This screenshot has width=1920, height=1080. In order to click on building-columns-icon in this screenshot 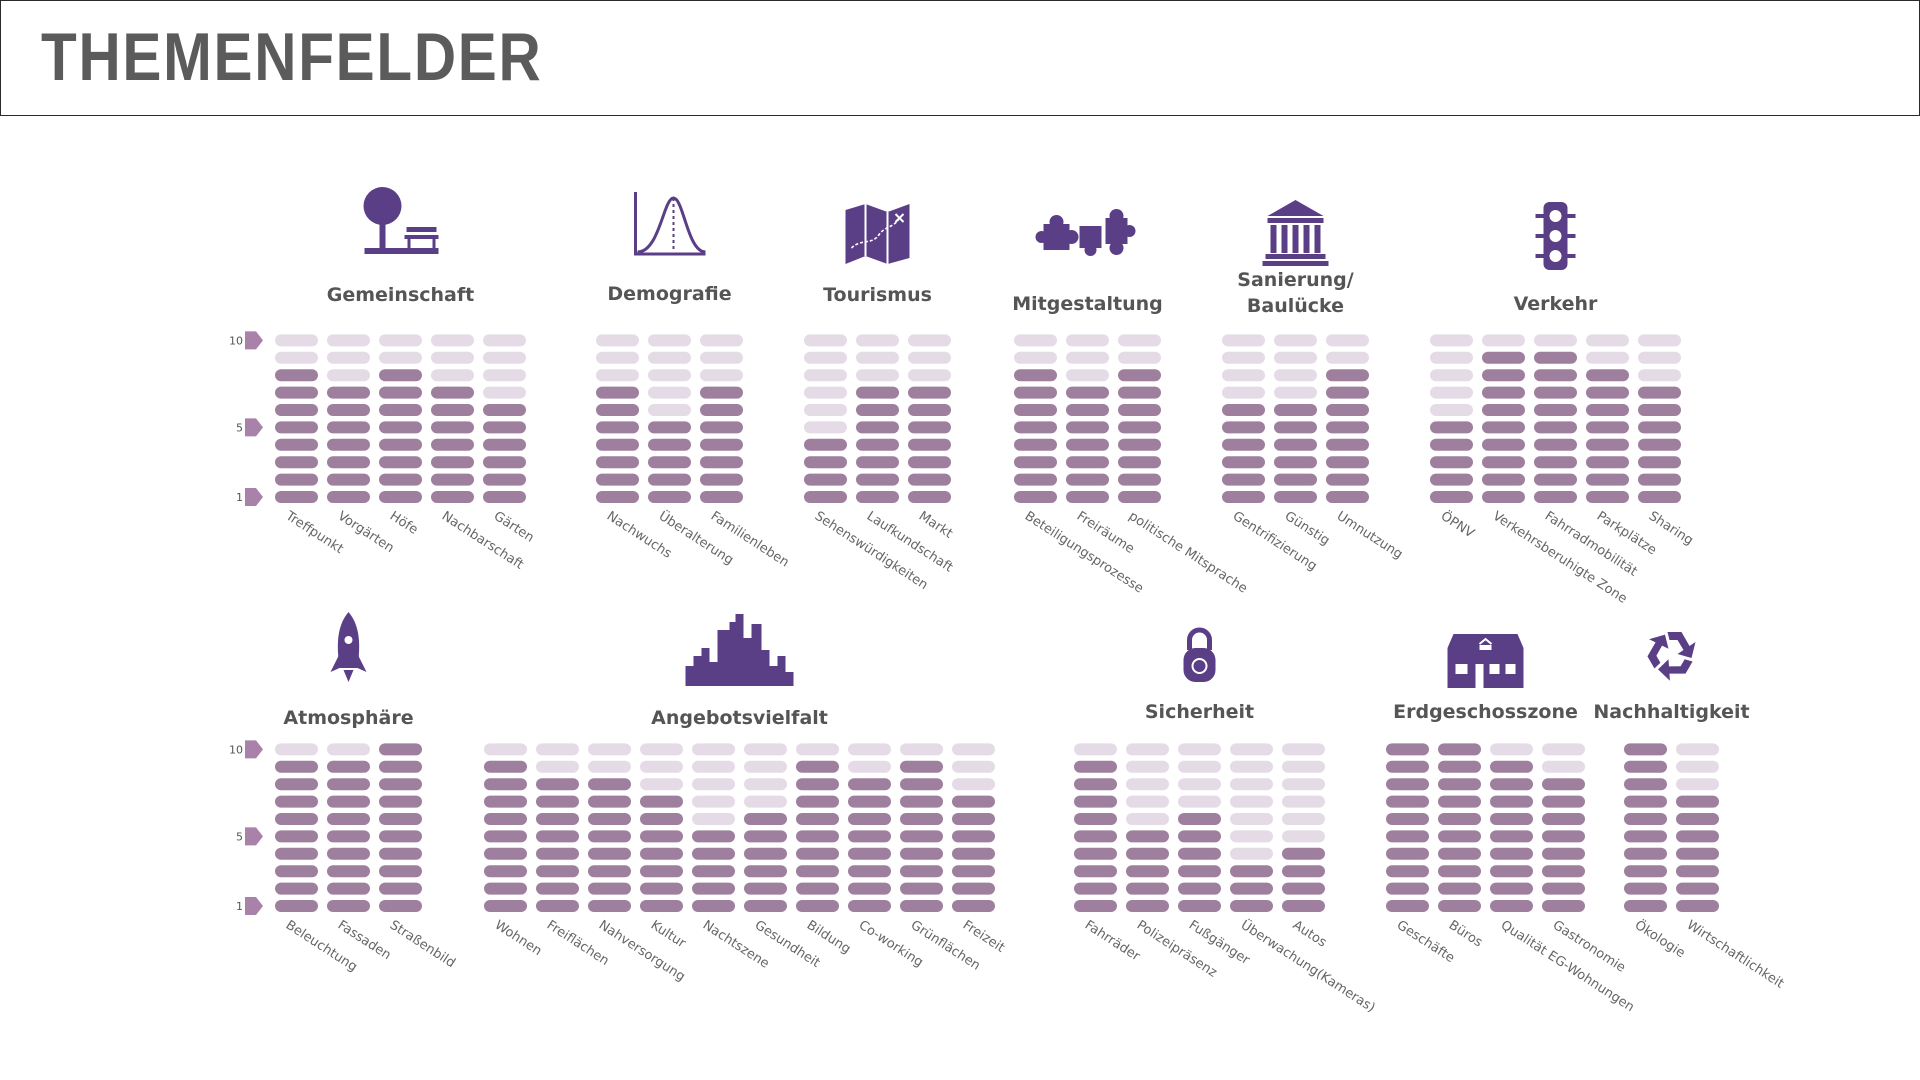, I will do `click(1295, 233)`.